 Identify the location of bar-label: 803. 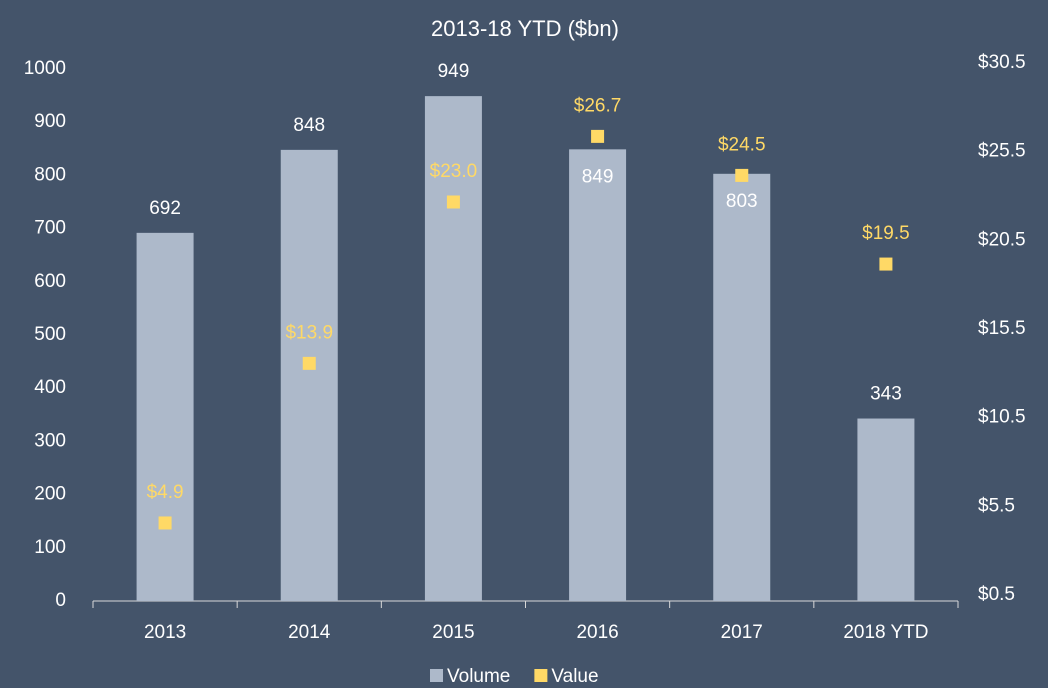
(742, 201).